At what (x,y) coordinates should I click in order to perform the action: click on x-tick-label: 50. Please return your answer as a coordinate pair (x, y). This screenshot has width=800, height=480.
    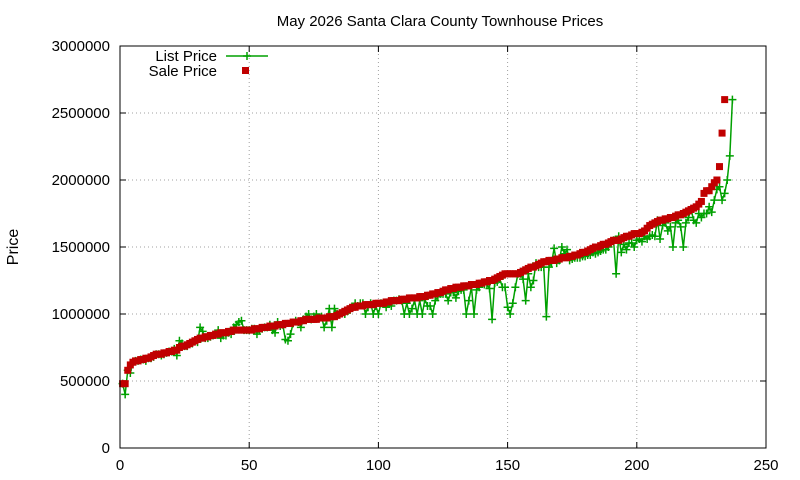
    Looking at the image, I should click on (249, 465).